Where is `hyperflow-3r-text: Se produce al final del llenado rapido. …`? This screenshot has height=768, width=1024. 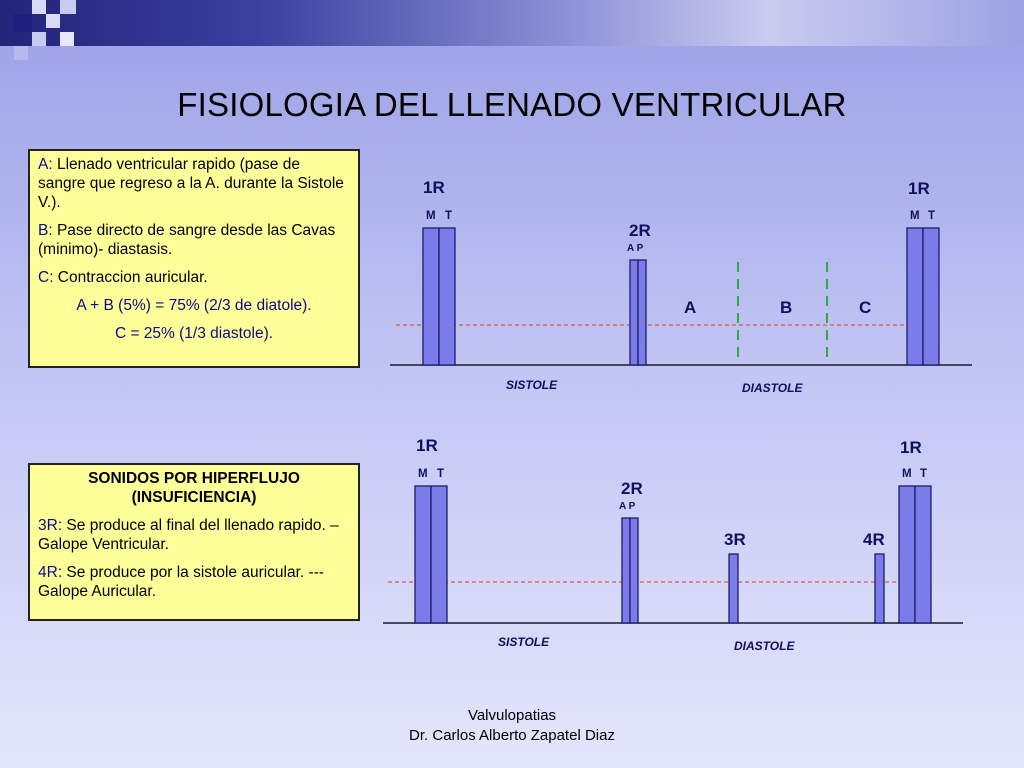 hyperflow-3r-text: Se produce al final del llenado rapido. … is located at coordinates (188, 535).